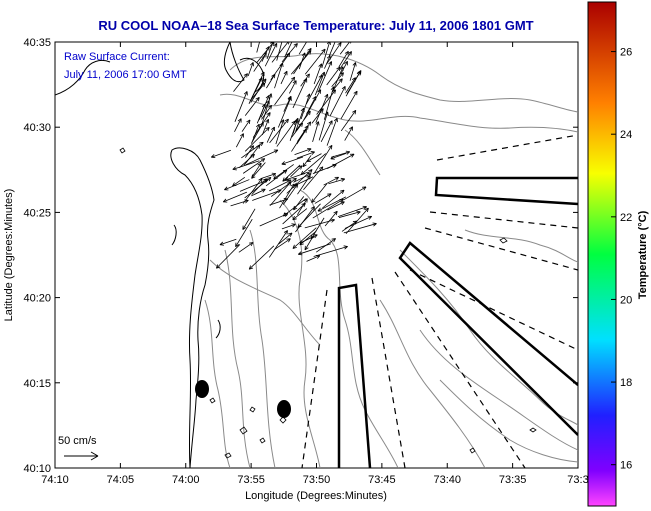 This screenshot has height=511, width=651. Describe the element at coordinates (37, 384) in the screenshot. I see `y-tick-label: 40:15` at that location.